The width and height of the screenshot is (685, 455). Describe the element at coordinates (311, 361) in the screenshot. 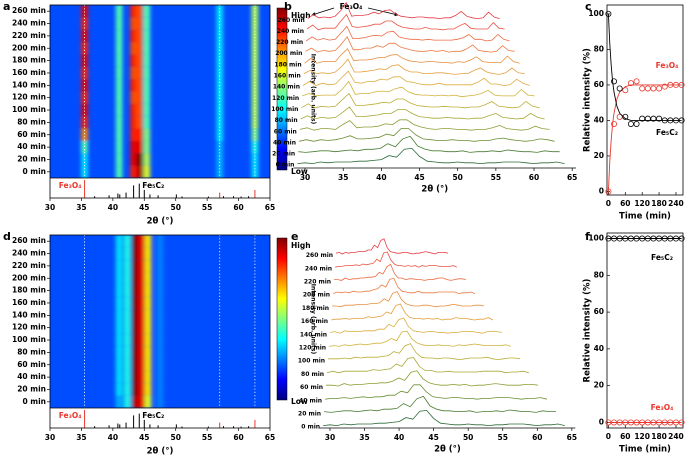

I see `series-label: 100 min` at that location.